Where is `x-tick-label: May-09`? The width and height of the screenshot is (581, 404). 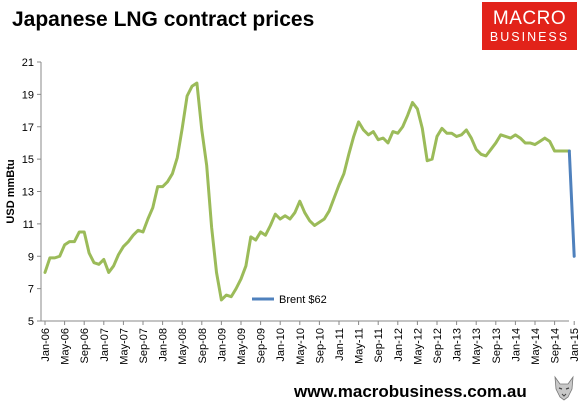
x-tick-label: May-09 is located at coordinates (242, 346).